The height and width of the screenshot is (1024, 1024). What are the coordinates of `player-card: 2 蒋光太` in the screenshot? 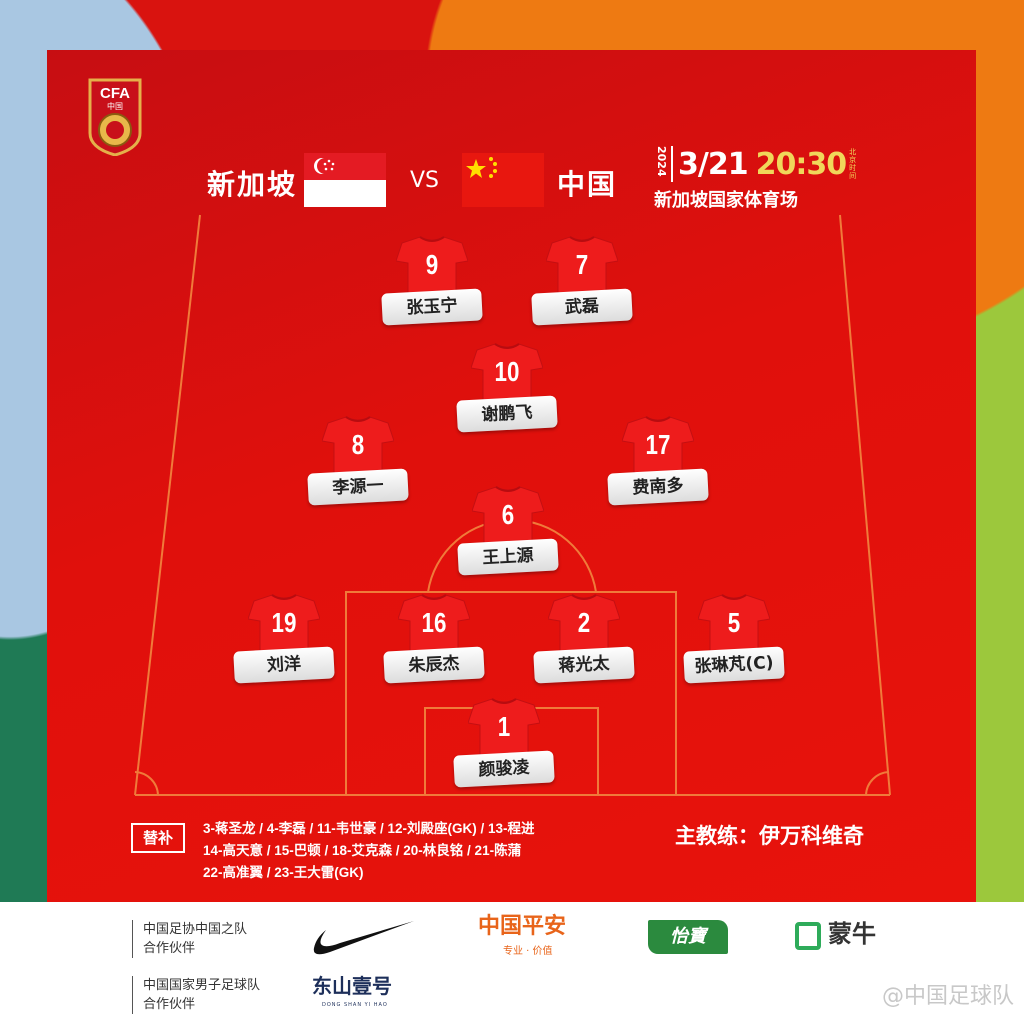 It's located at (584, 638).